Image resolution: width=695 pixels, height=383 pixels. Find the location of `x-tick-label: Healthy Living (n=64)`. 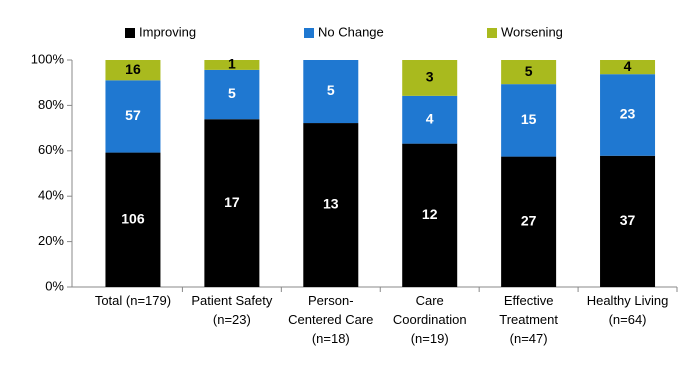

x-tick-label: Healthy Living (n=64) is located at coordinates (628, 310).